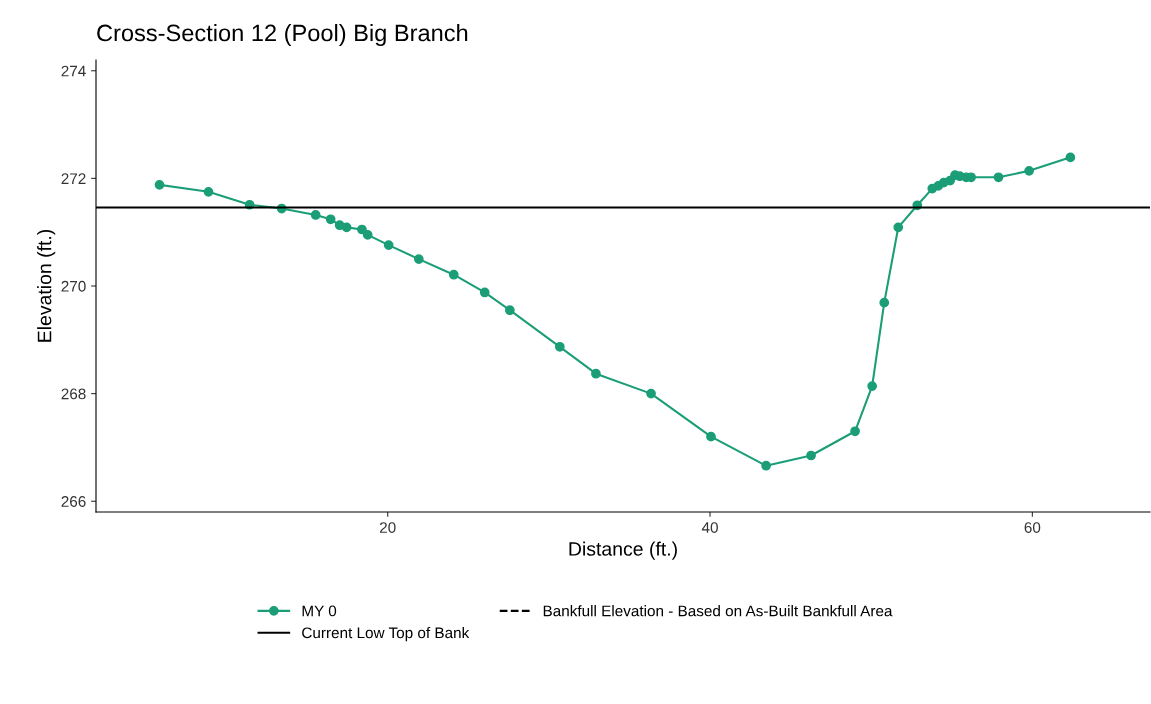 Image resolution: width=1151 pixels, height=704 pixels. I want to click on legend-label: MY 0, so click(319, 611).